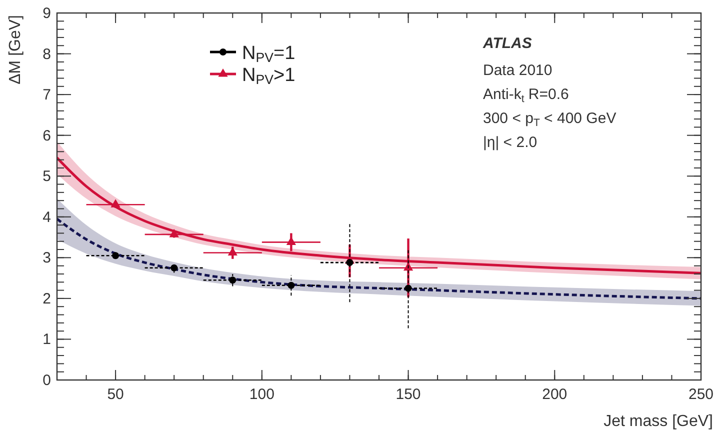  Describe the element at coordinates (15, 49) in the screenshot. I see `y-axis-title: ΔM [GeV]` at that location.